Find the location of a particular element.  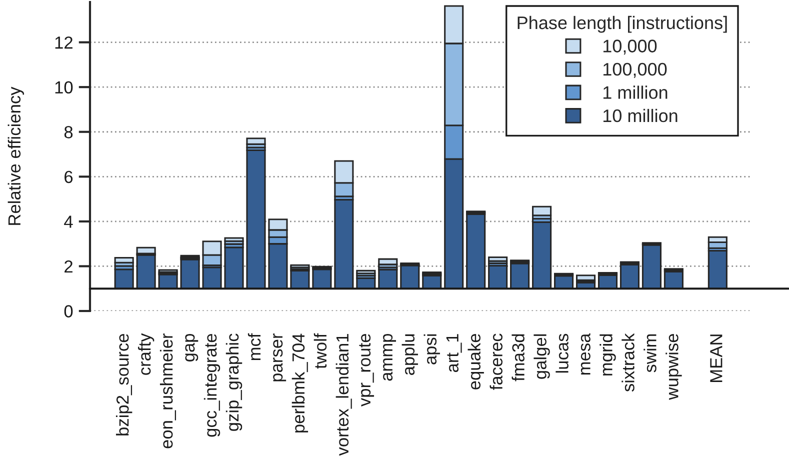

x-tick-label: bzip2_source is located at coordinates (124, 385).